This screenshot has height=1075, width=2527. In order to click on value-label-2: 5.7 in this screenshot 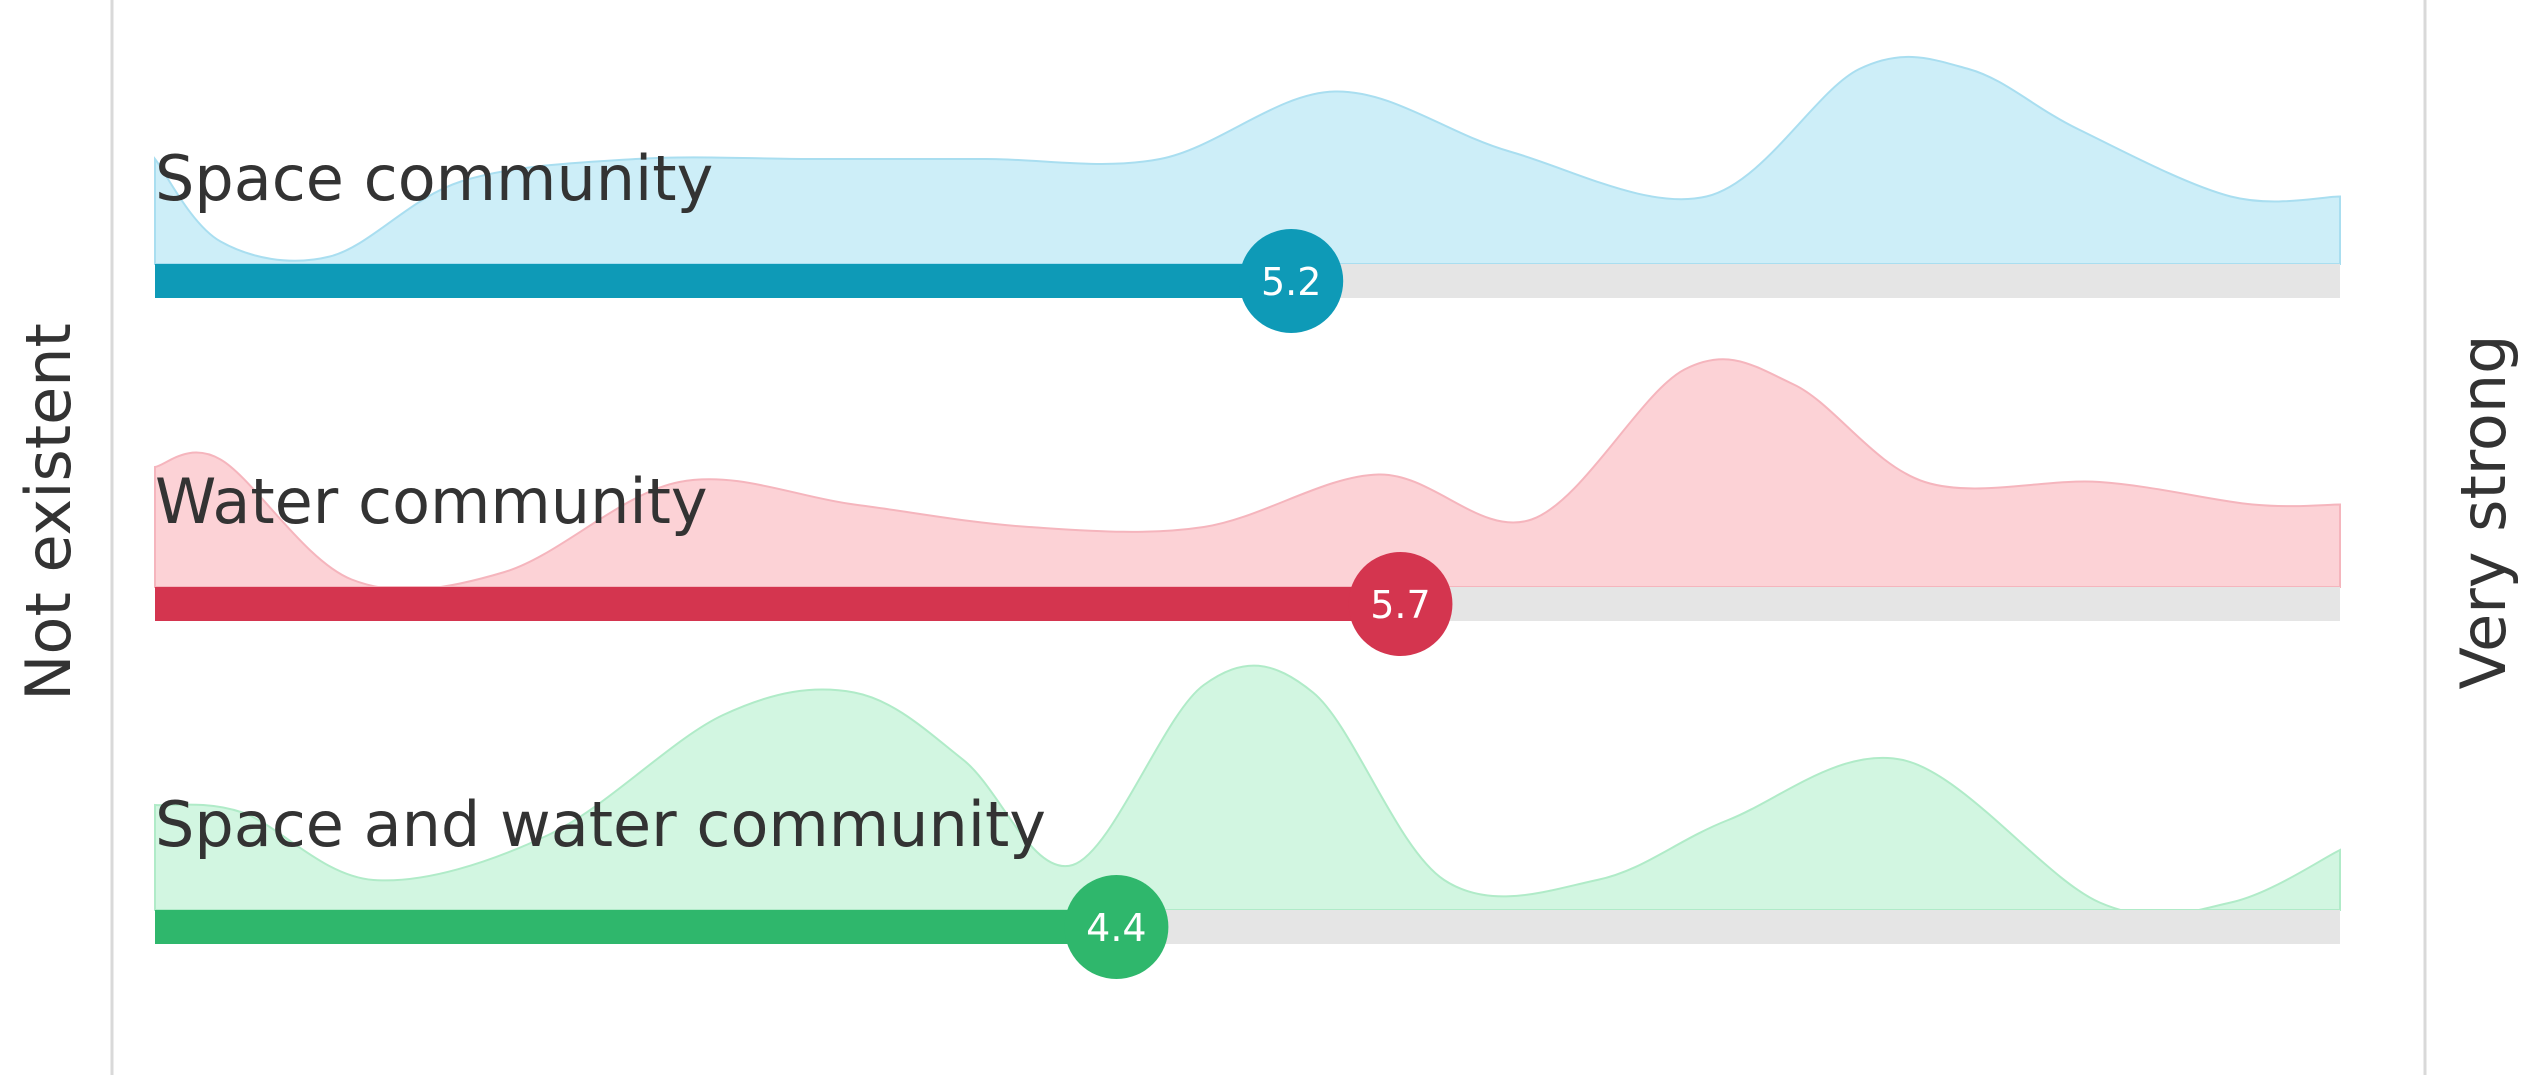, I will do `click(1400, 605)`.